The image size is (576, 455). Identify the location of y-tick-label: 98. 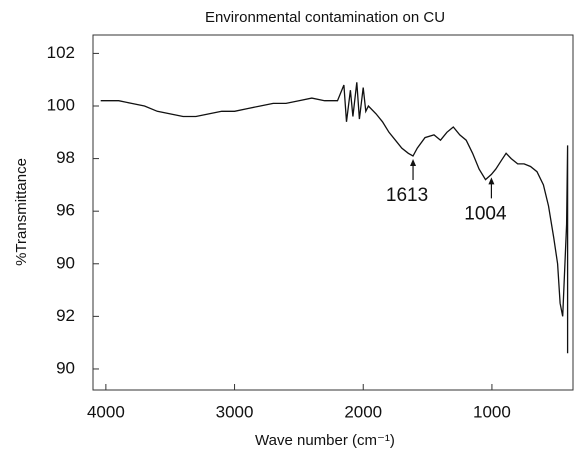
(65, 157).